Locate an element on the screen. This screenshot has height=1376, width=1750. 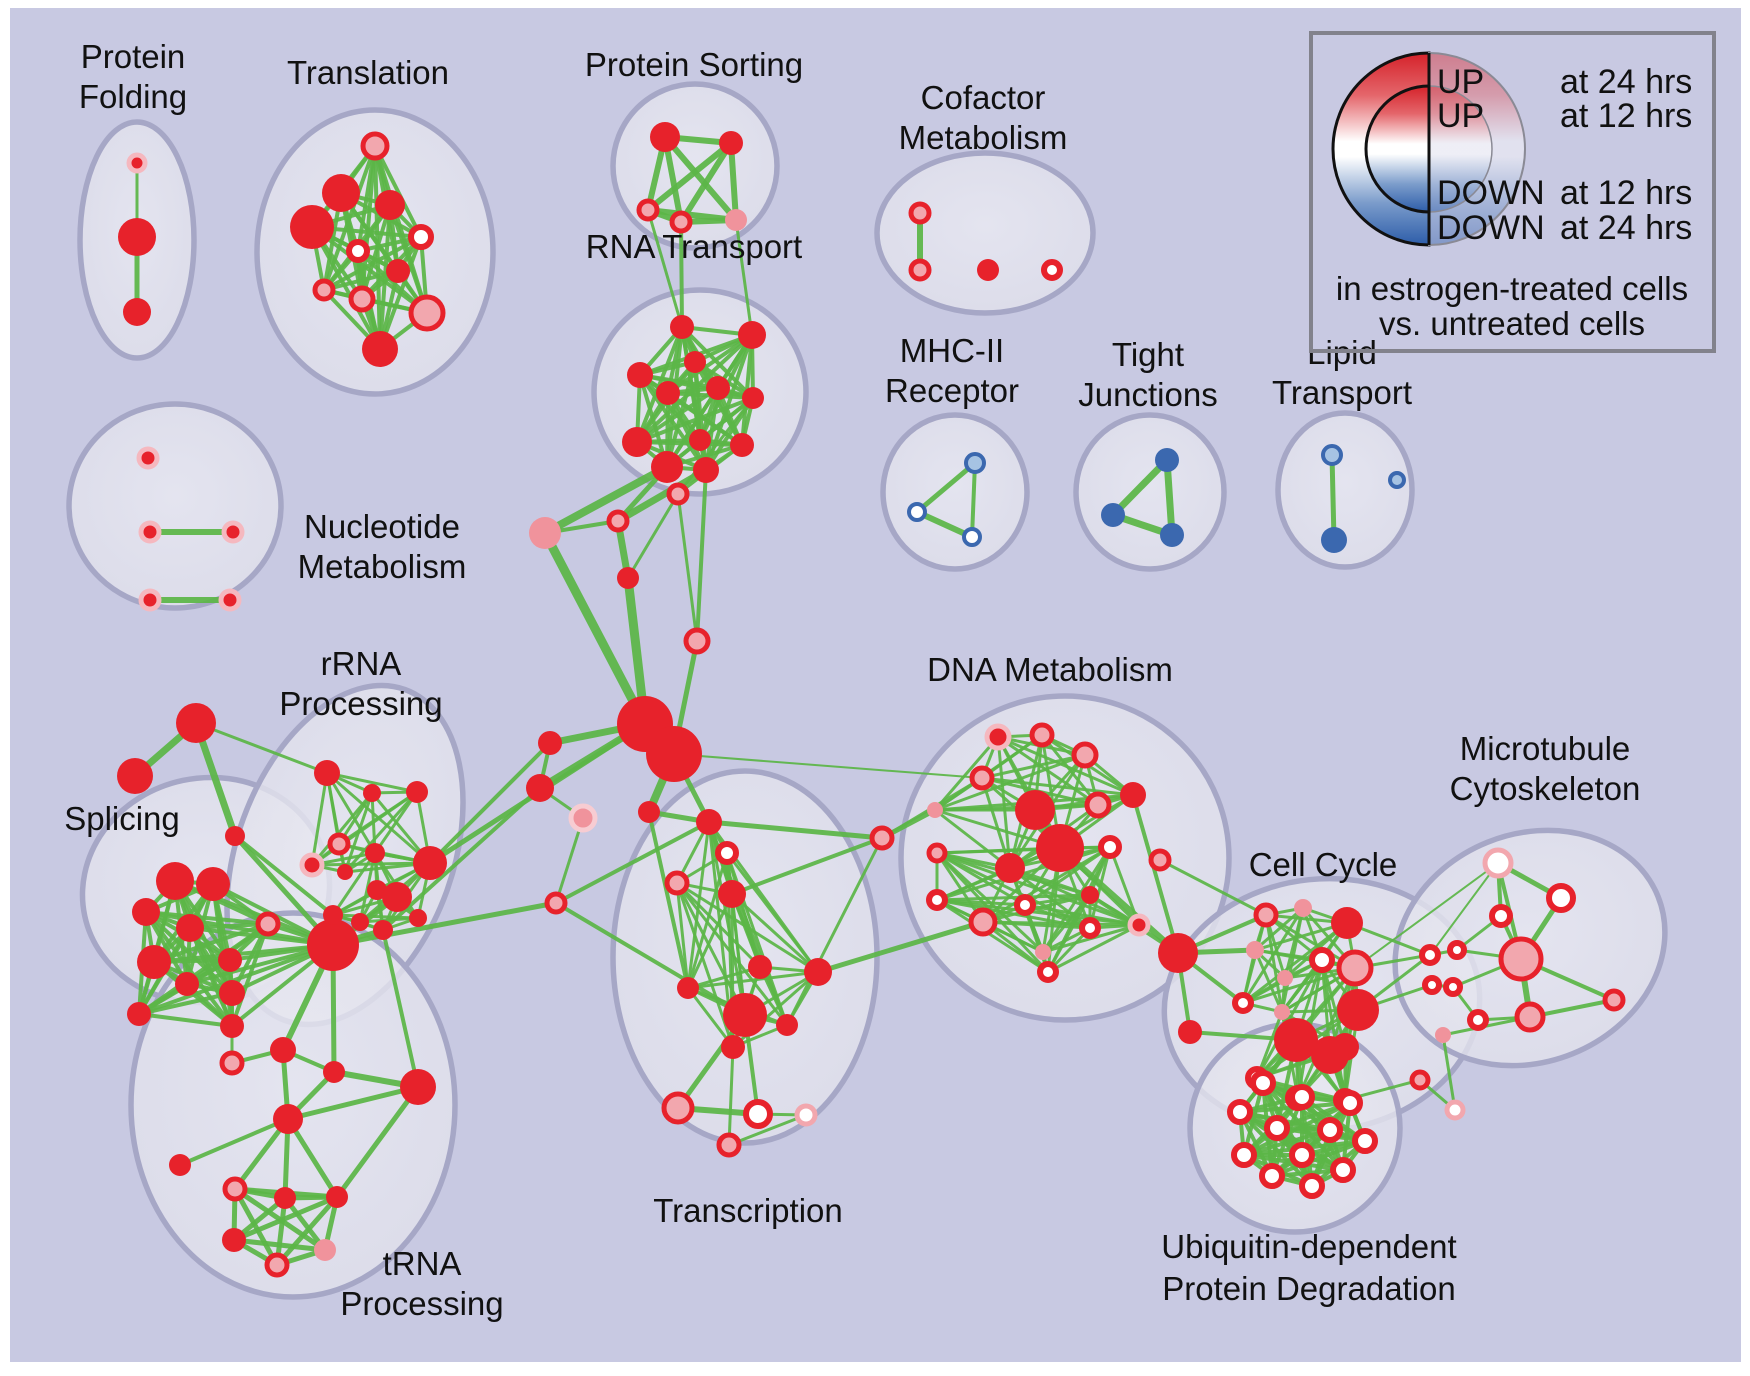
node-q4 is located at coordinates (339, 844).